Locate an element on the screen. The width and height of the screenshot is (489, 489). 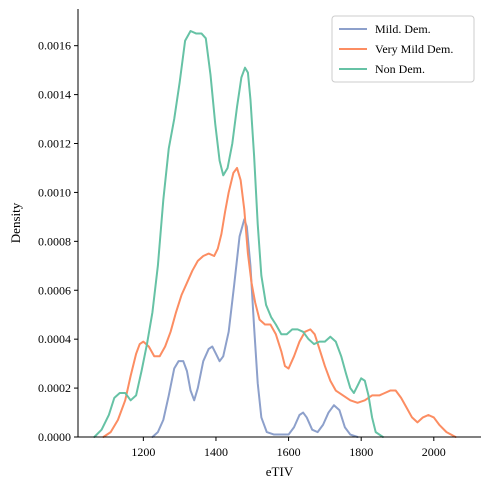
legend: Mild. Dem. Very Mild Dem. Non Dem. is located at coordinates (403, 49).